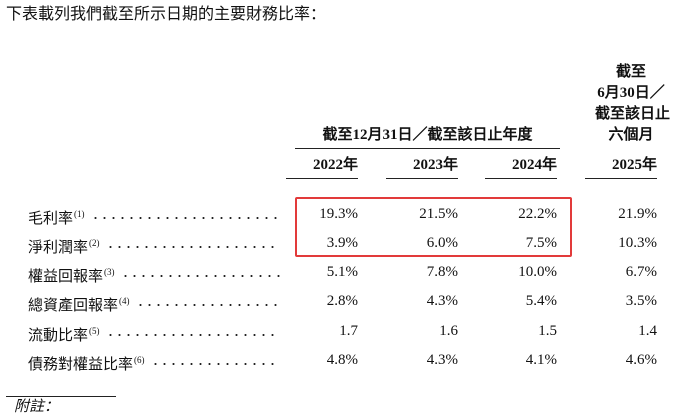  I want to click on row-label-text: 毛利率, so click(51, 219).